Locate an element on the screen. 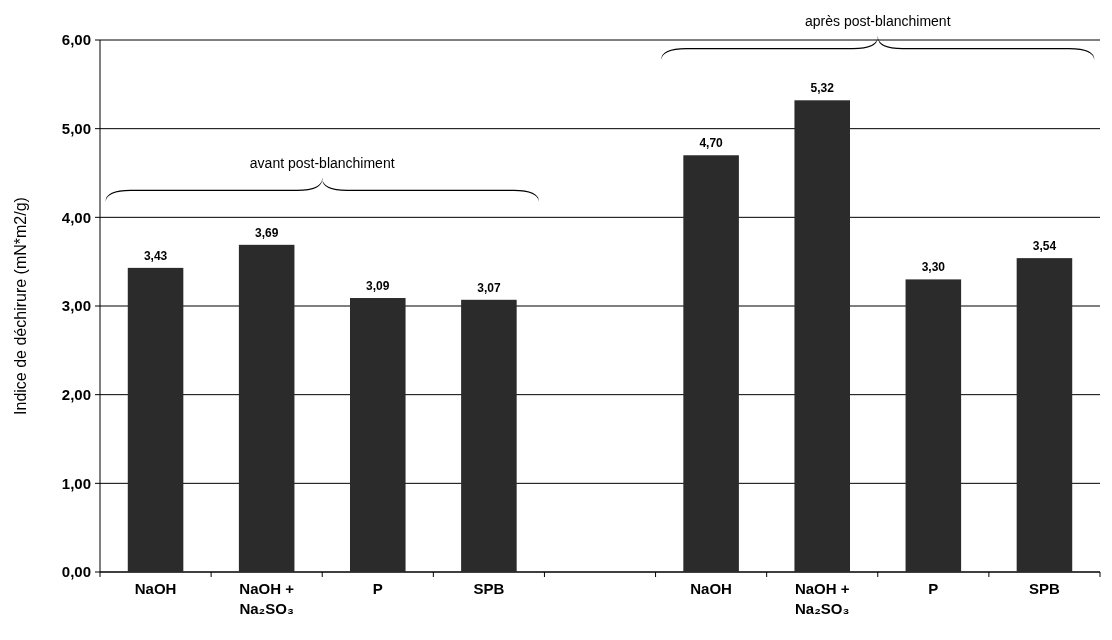 This screenshot has height=640, width=1112. data-label: 3,54 is located at coordinates (1044, 246).